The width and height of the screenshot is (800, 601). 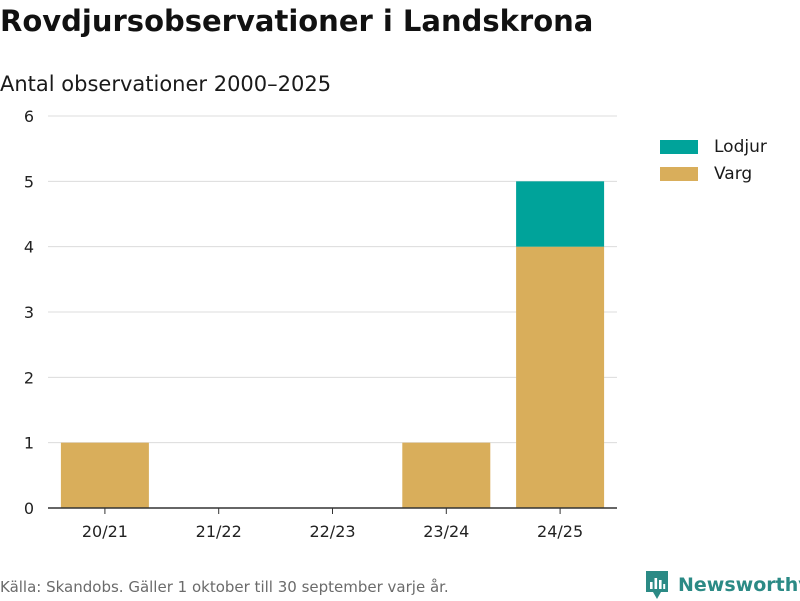 I want to click on legend-label-varg: Varg, so click(x=733, y=173).